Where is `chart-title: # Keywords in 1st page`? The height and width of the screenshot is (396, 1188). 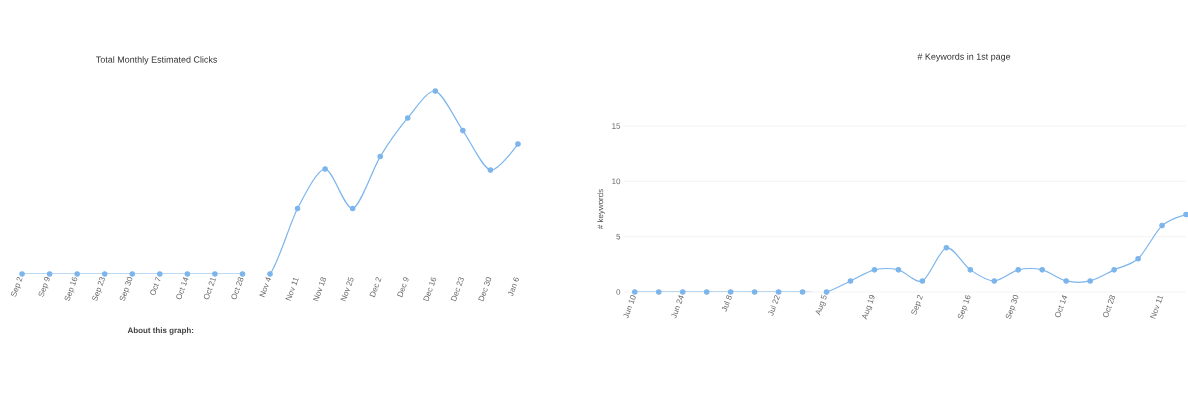
chart-title: # Keywords in 1st page is located at coordinates (964, 57).